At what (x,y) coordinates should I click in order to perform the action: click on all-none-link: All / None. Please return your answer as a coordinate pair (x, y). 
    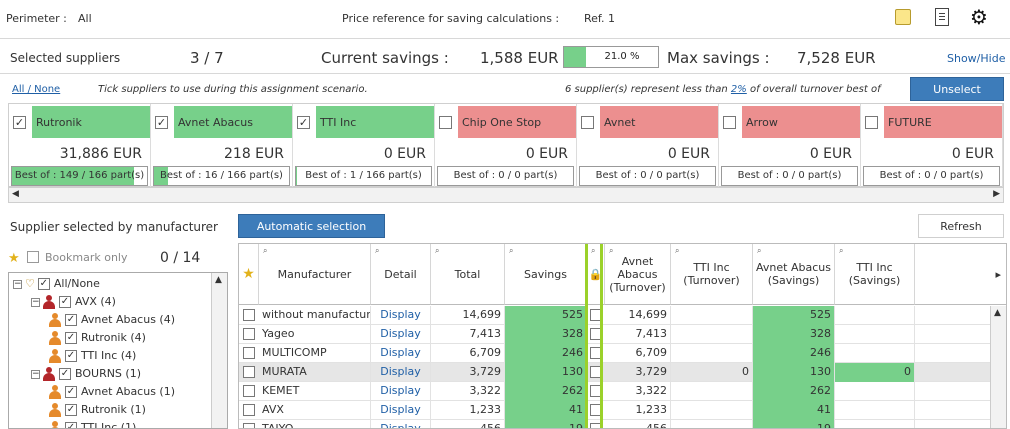
    Looking at the image, I should click on (36, 89).